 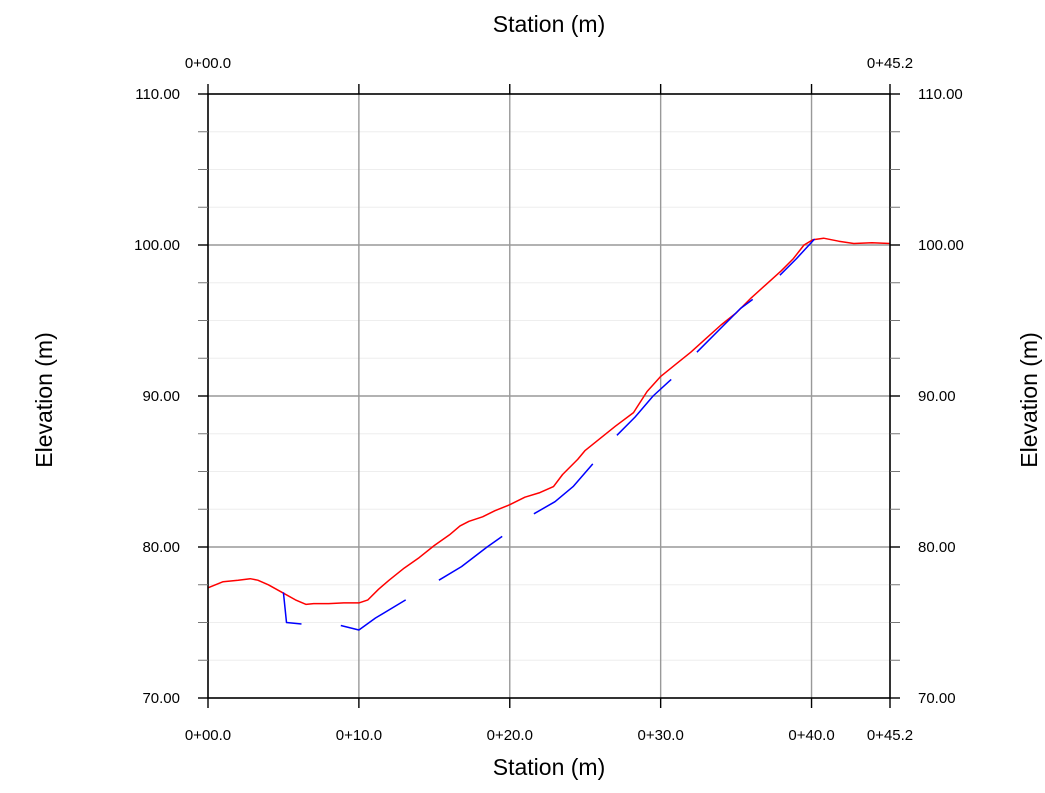 I want to click on y-tick-label-left: 90.00, so click(x=161, y=396).